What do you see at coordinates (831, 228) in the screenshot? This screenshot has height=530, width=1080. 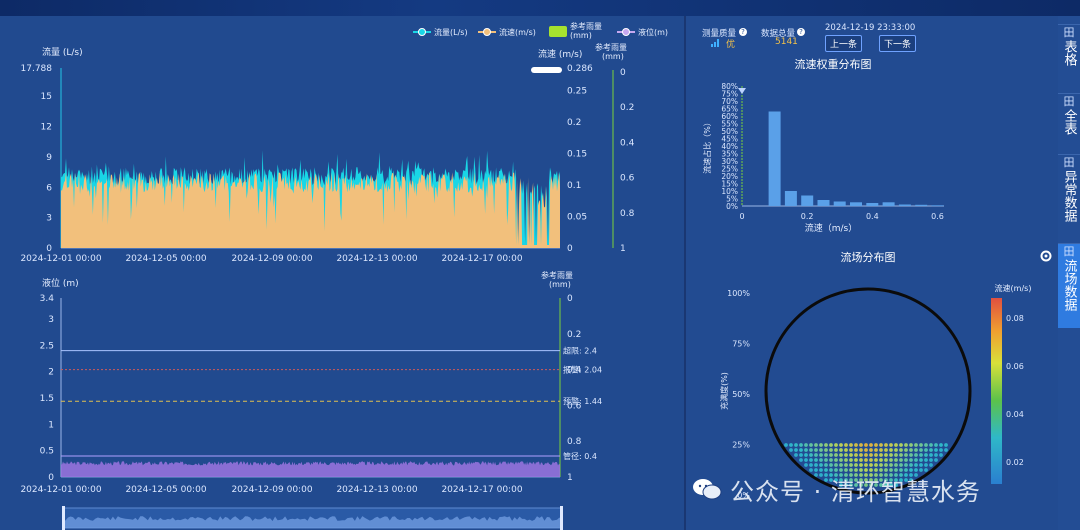 I see `histogram-xlabel: 流速（m/s）` at bounding box center [831, 228].